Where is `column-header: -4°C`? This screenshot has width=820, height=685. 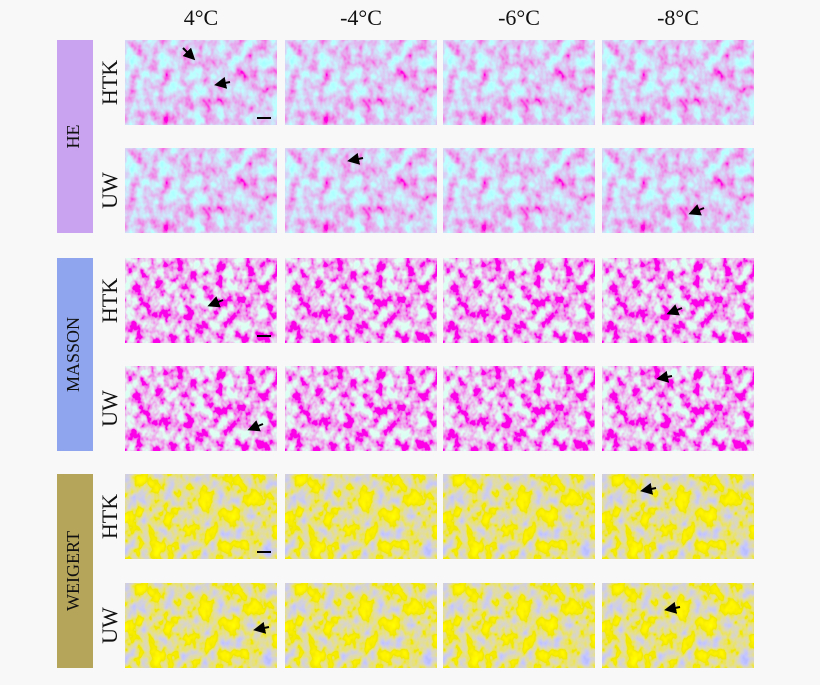
column-header: -4°C is located at coordinates (361, 17).